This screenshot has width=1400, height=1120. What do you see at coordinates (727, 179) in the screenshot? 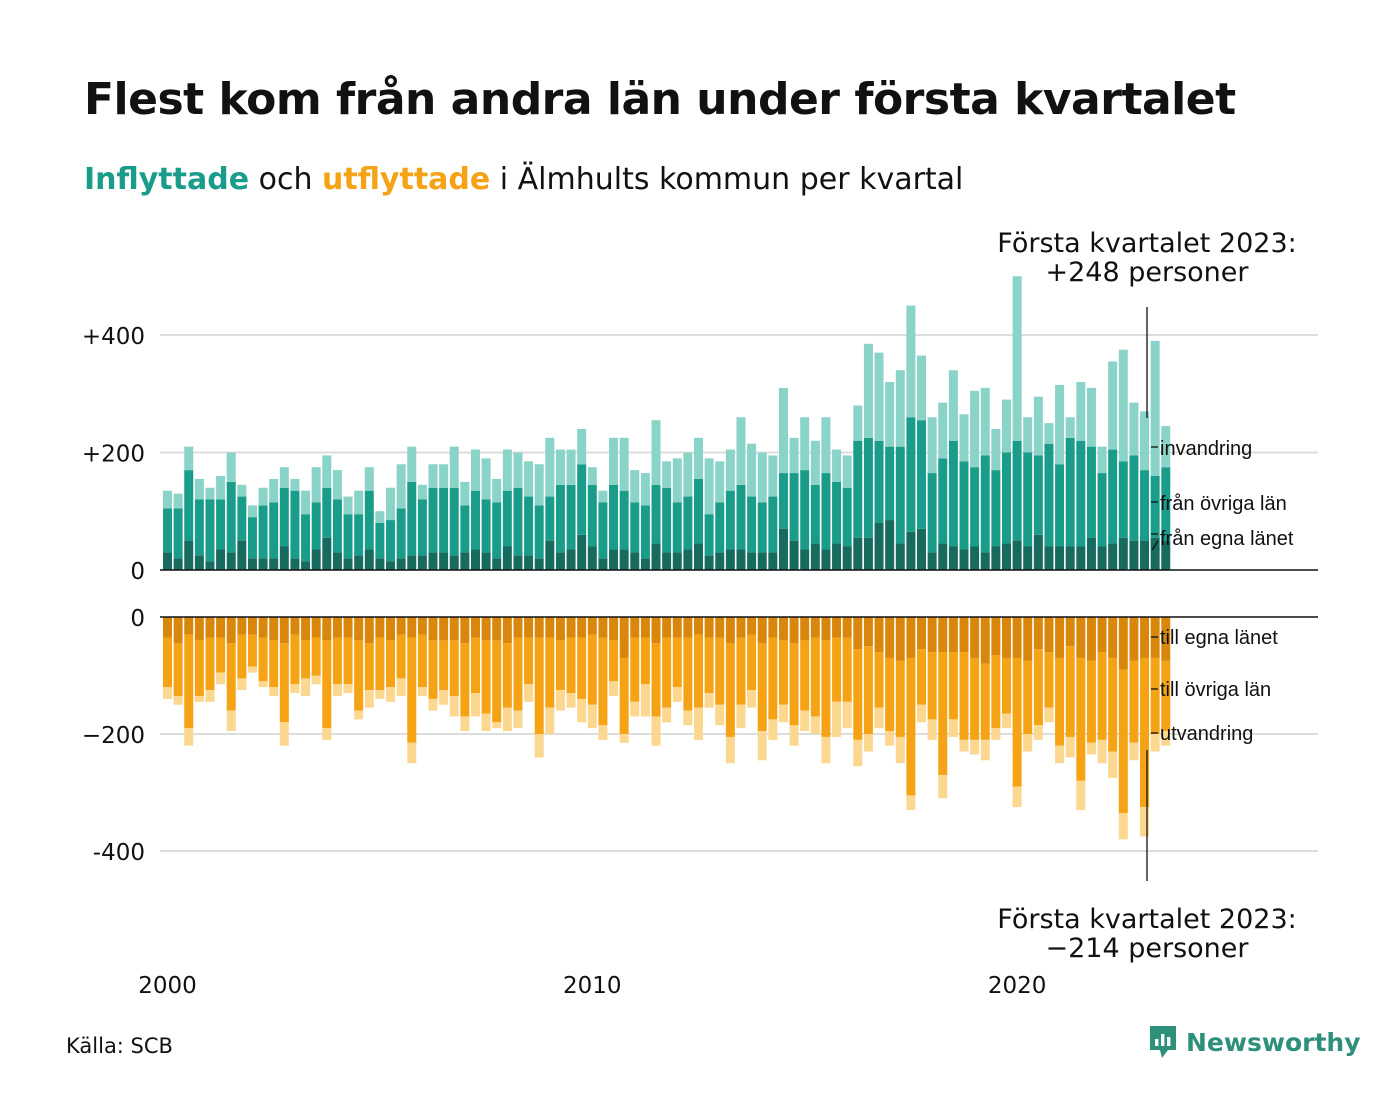
I see `subtitle-rest: i Älmhults kommun per kvartal` at bounding box center [727, 179].